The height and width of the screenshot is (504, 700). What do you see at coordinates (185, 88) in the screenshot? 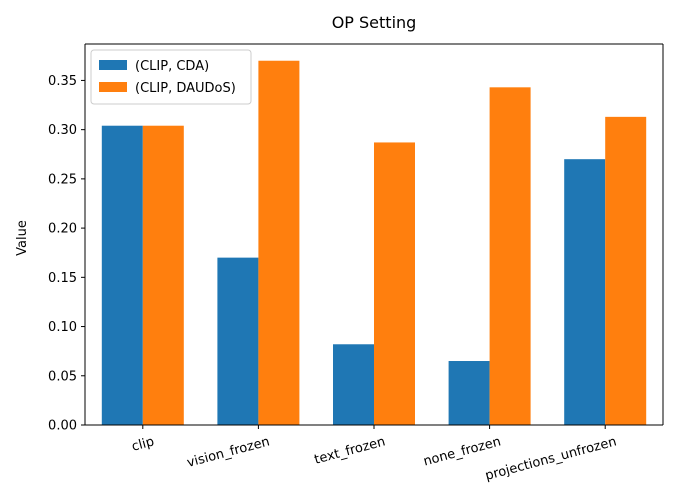
I see `legend-label-2: (CLIP, DAUDoS)` at bounding box center [185, 88].